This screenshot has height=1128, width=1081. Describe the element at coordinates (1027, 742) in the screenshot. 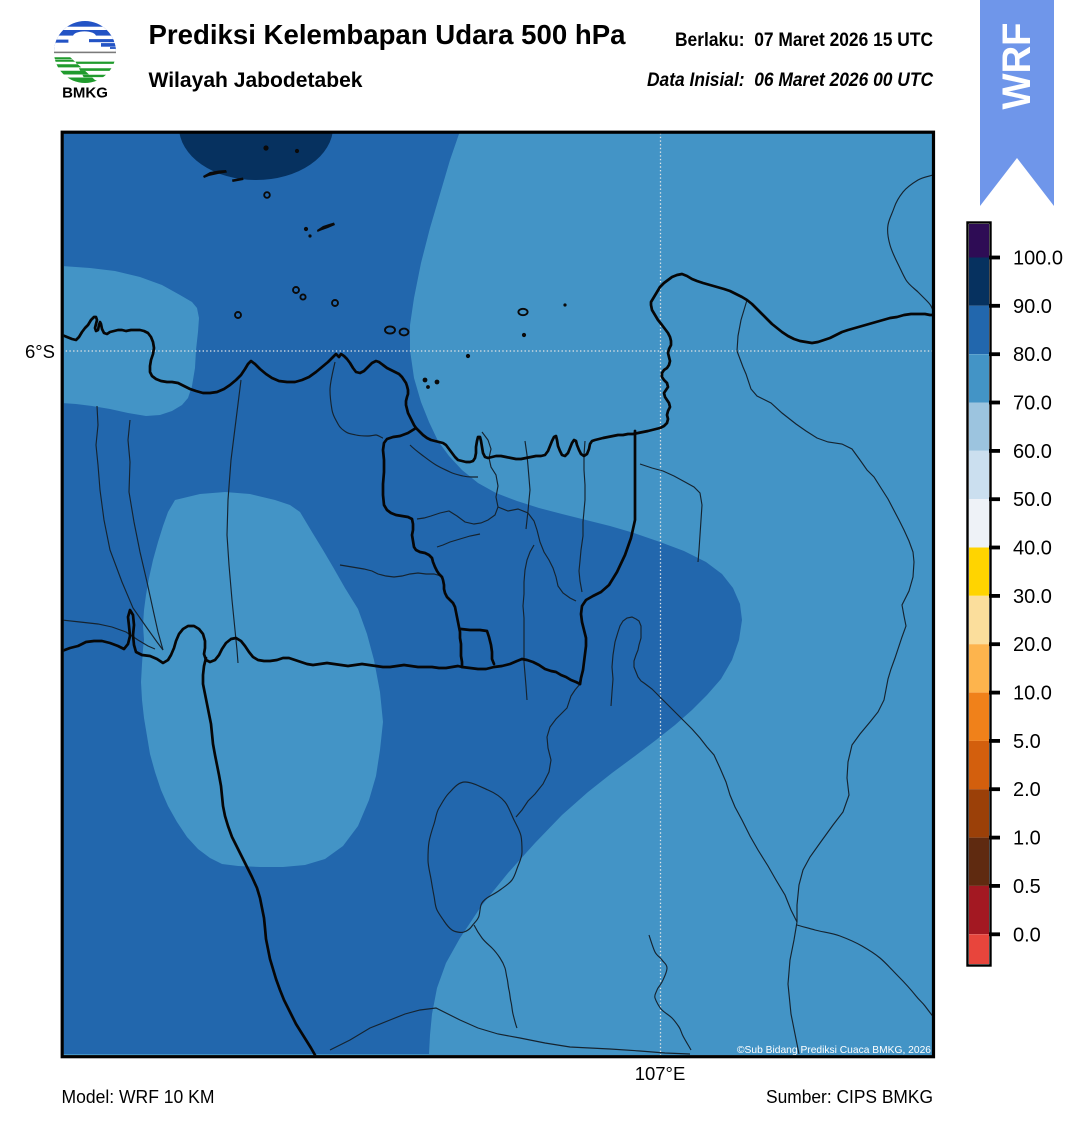

I see `svg-text: 5.0` at that location.